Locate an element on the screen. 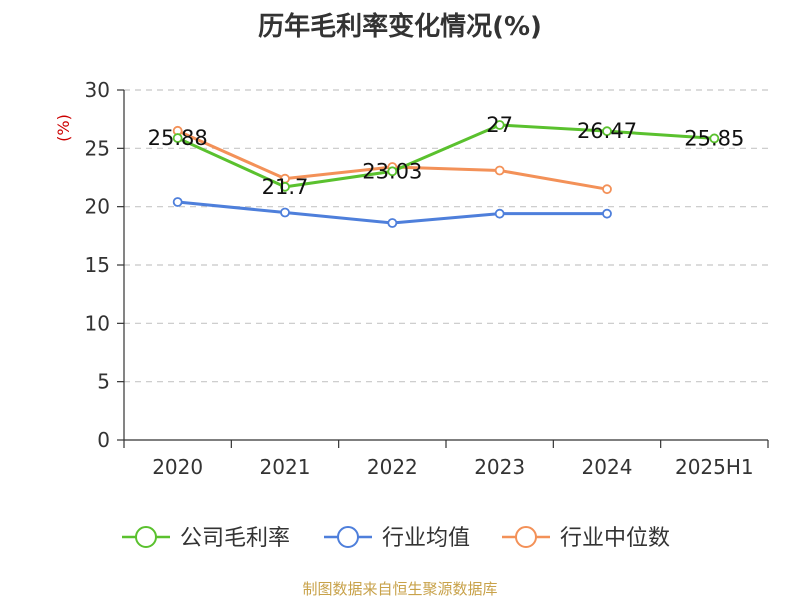 The image size is (800, 600). data-label: 23.03 is located at coordinates (392, 171).